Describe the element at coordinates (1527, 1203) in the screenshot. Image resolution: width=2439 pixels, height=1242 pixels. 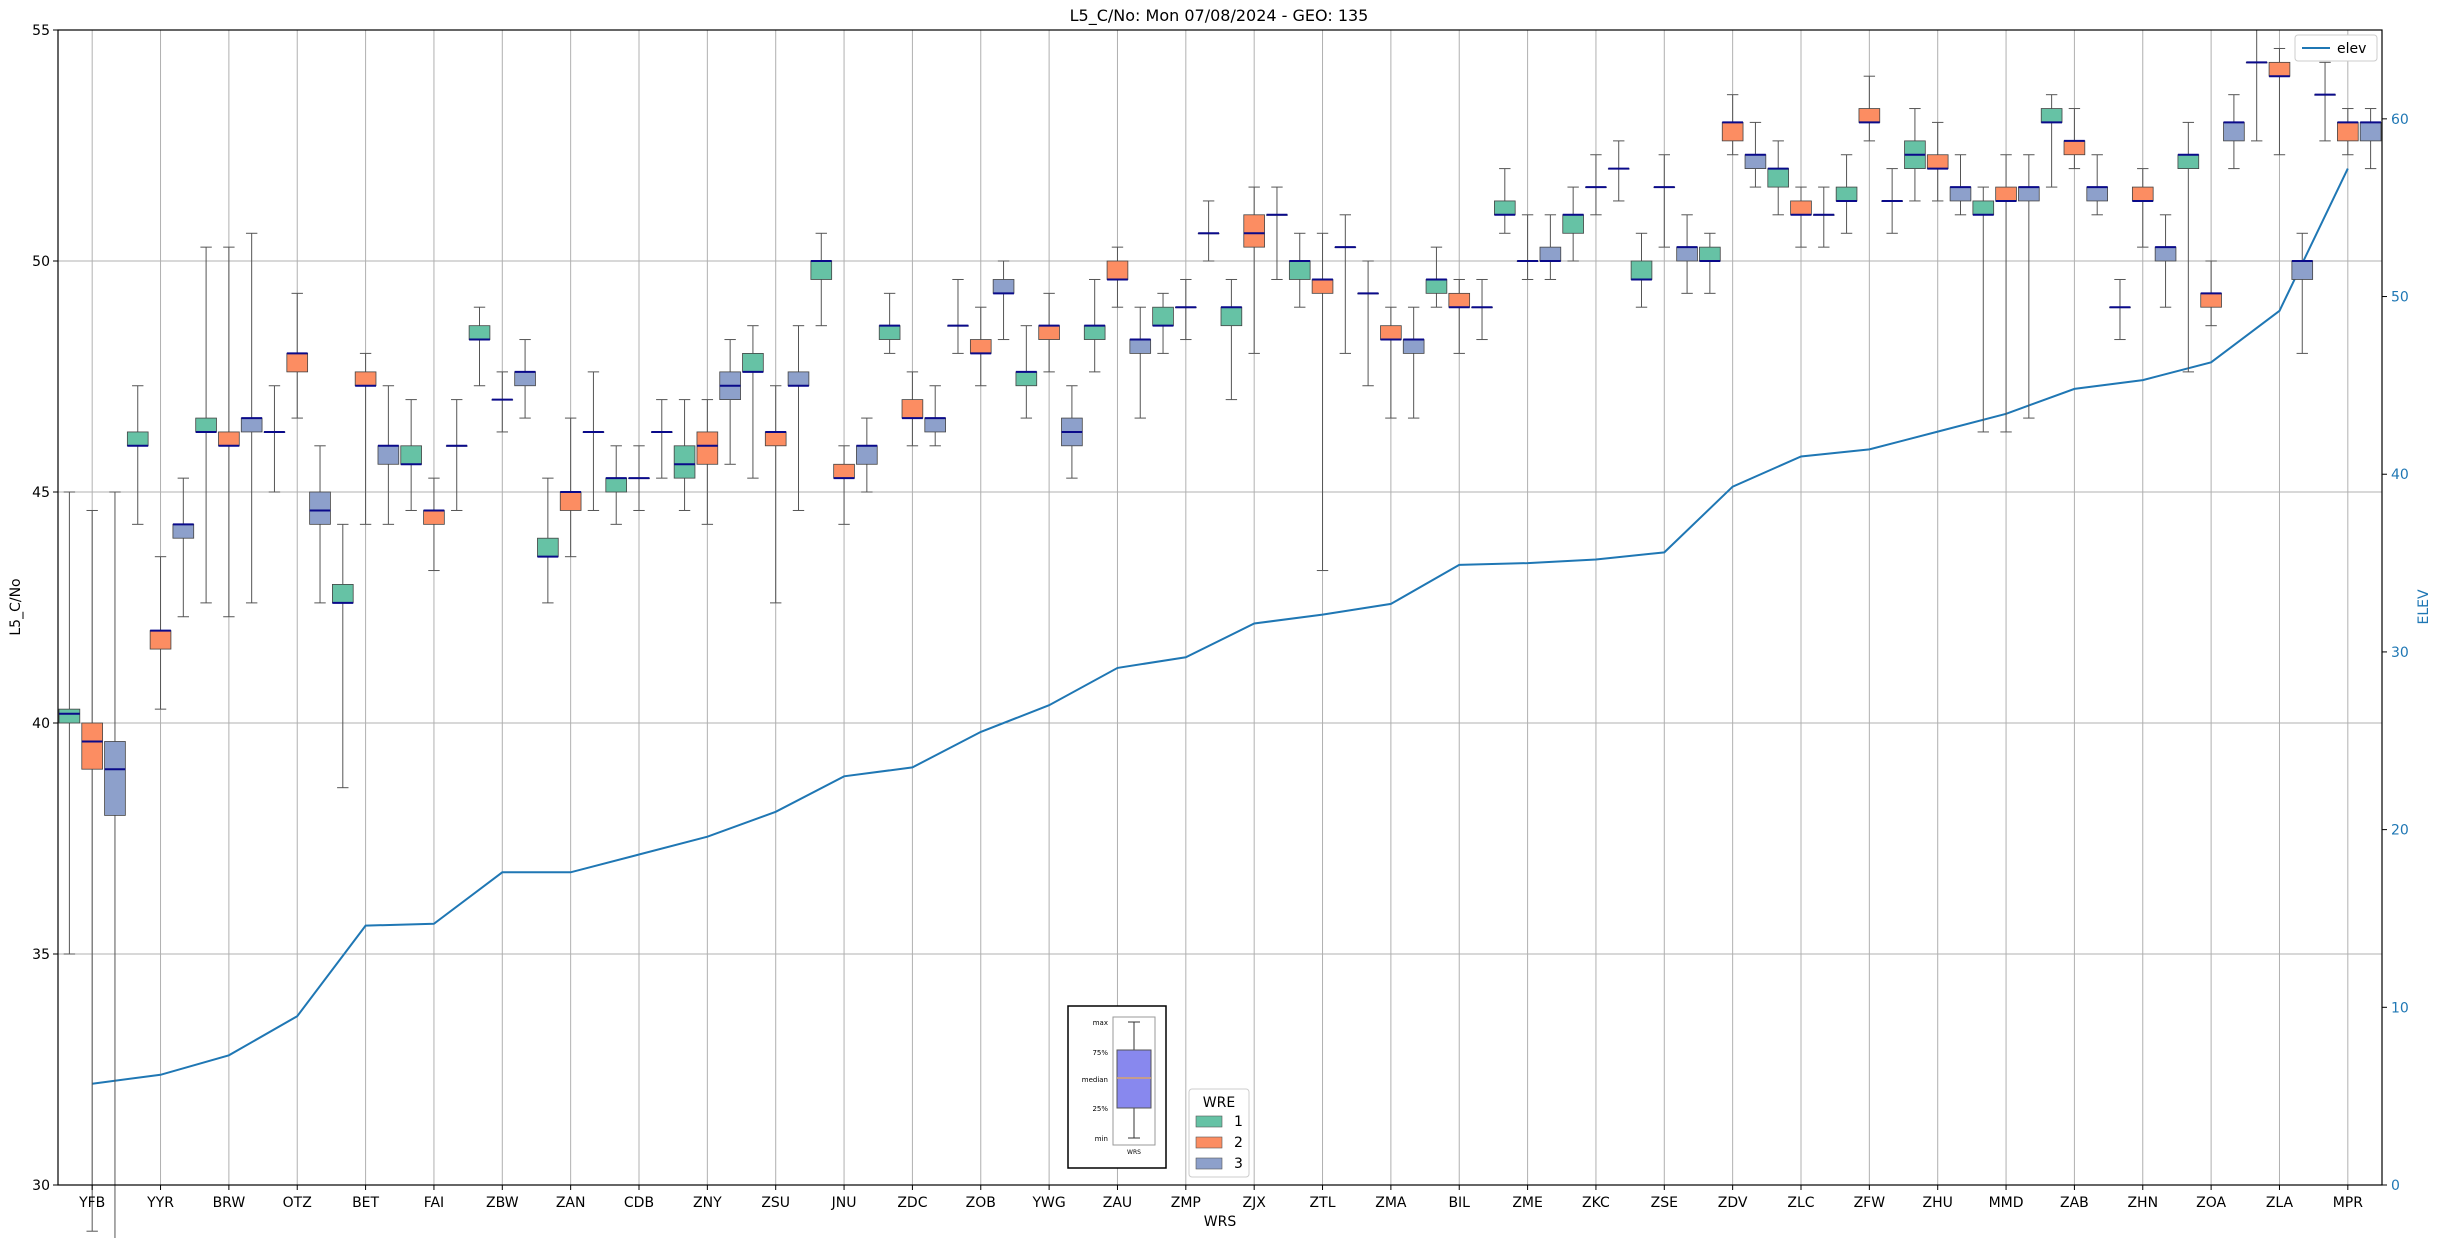
I see `x-tick-label: ZME` at that location.